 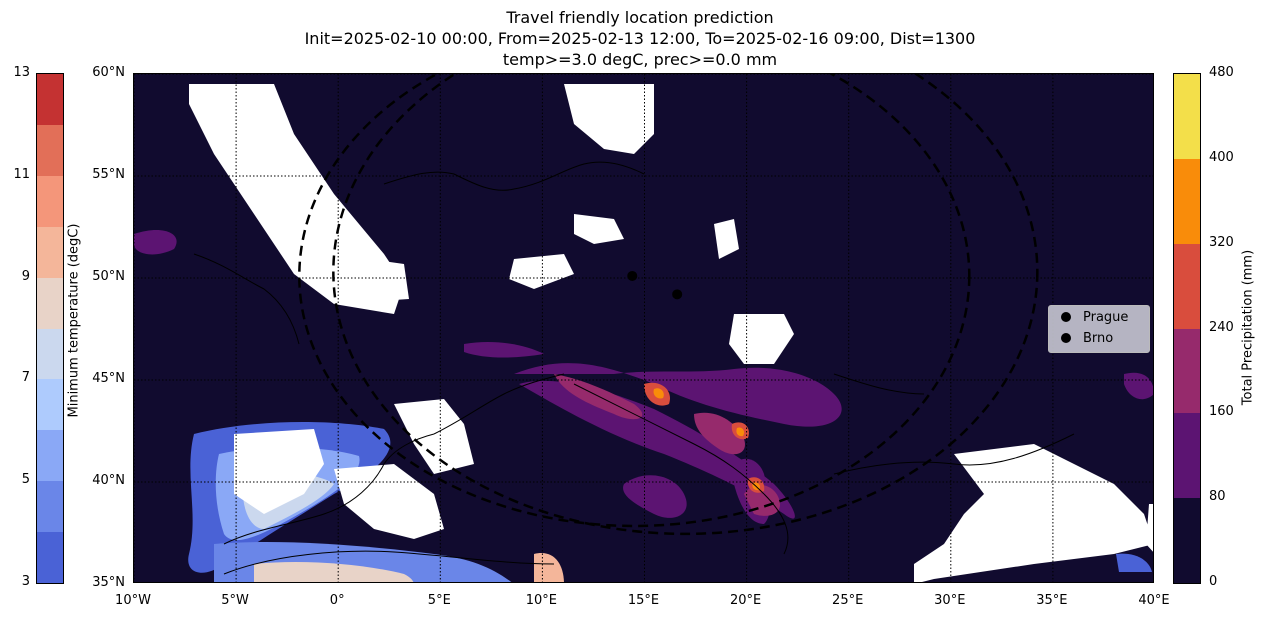 I want to click on longitude-tick-label: 30°E, so click(x=950, y=600).